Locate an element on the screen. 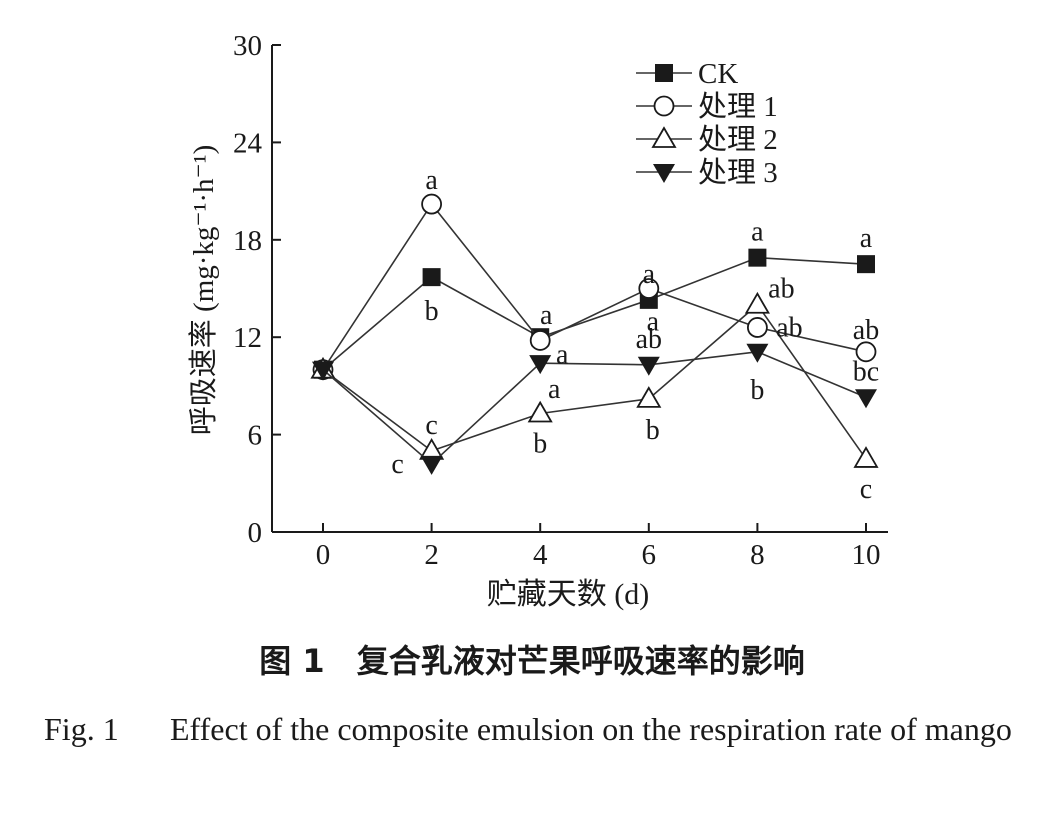 This screenshot has height=820, width=1064. legend-item-treatment-1: 处理 1 is located at coordinates (707, 106).